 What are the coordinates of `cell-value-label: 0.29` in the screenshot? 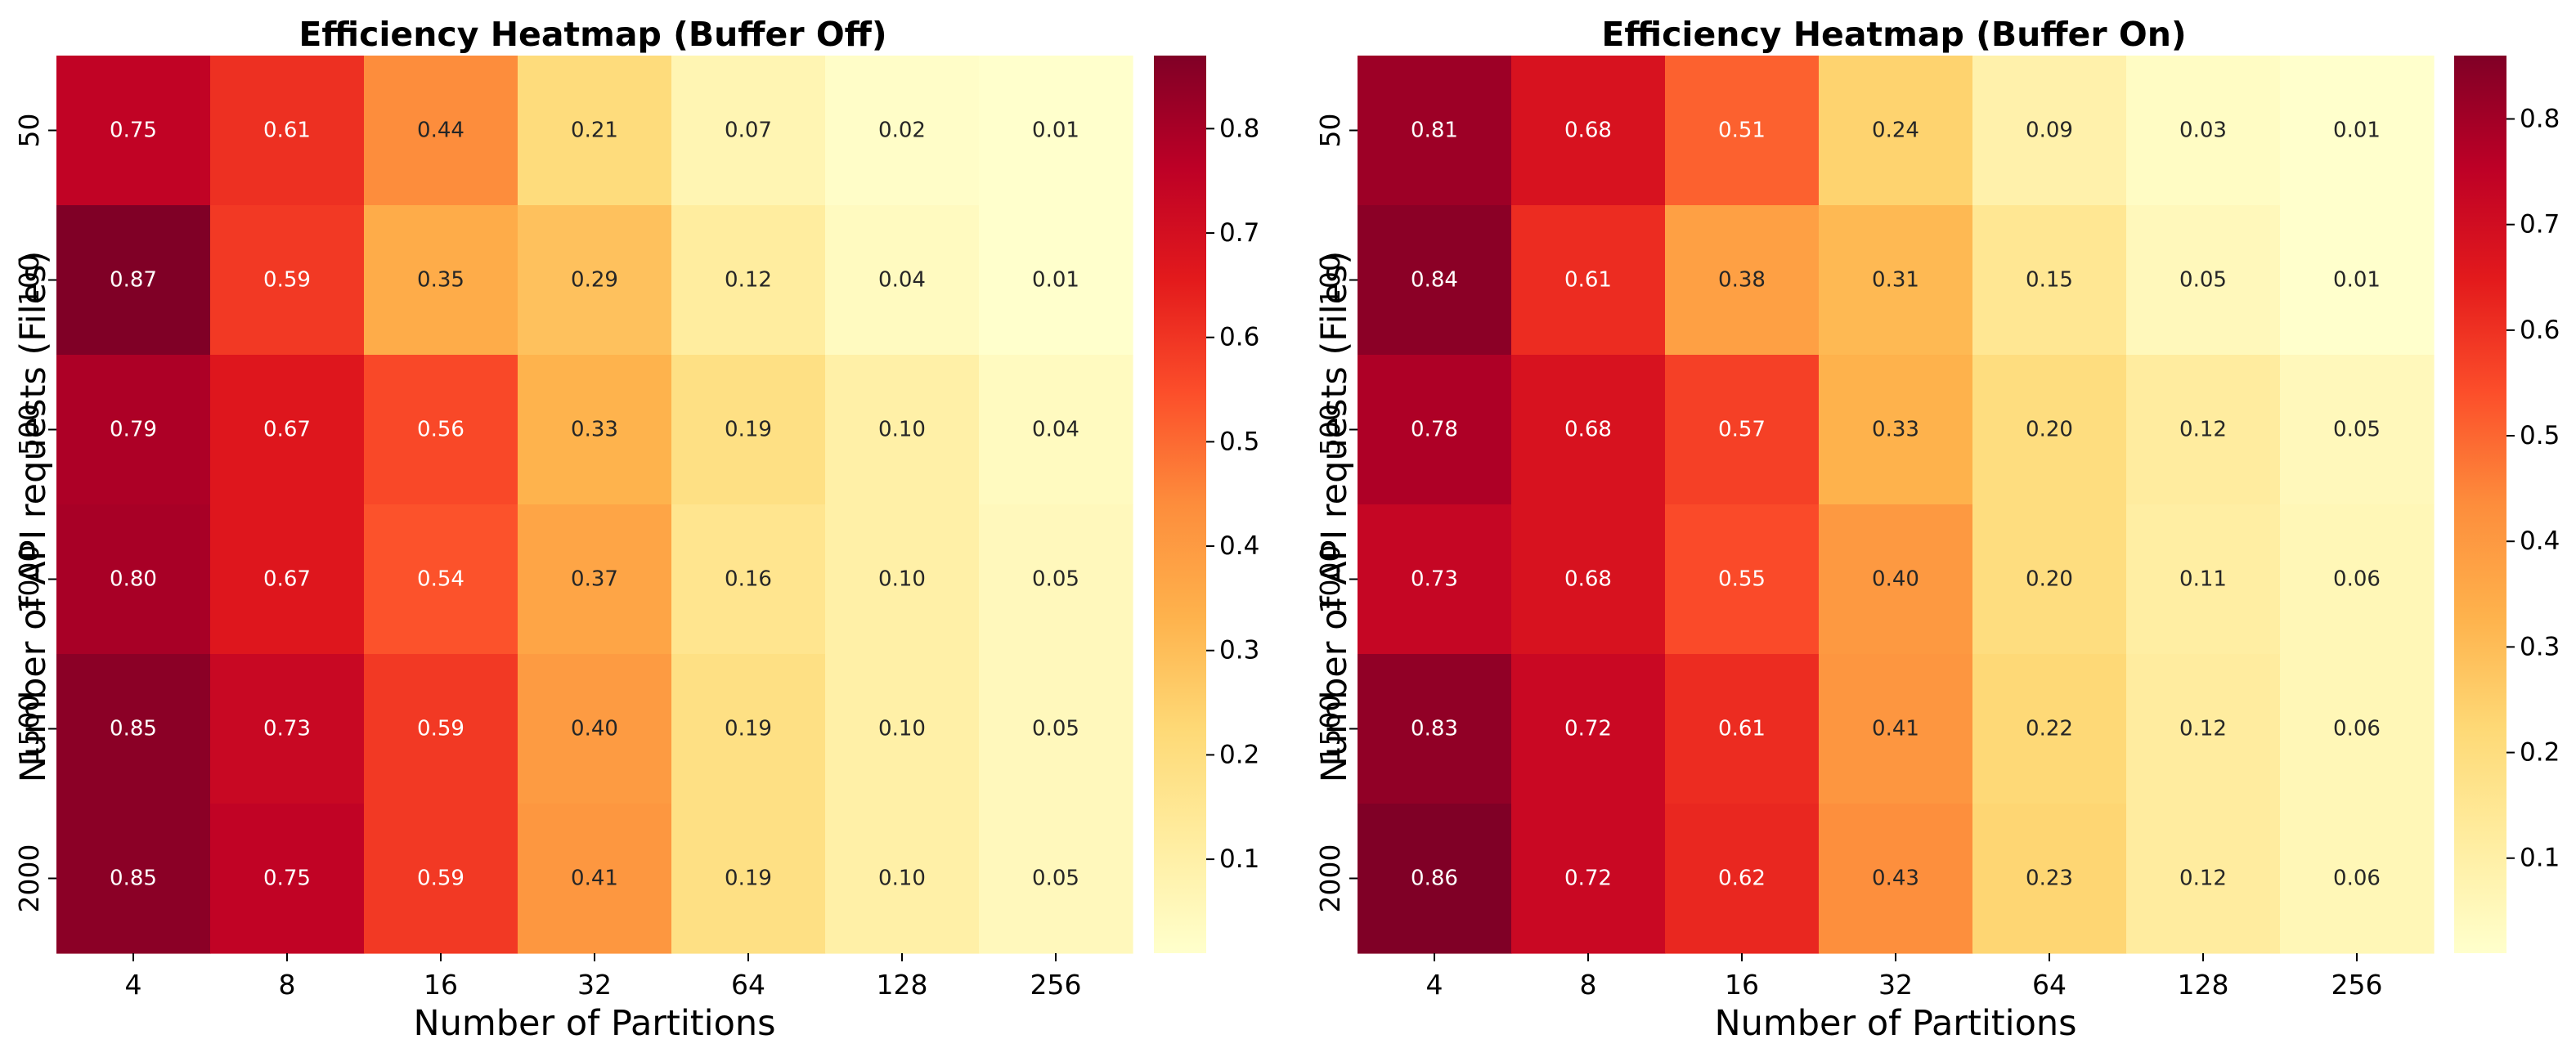 It's located at (594, 281).